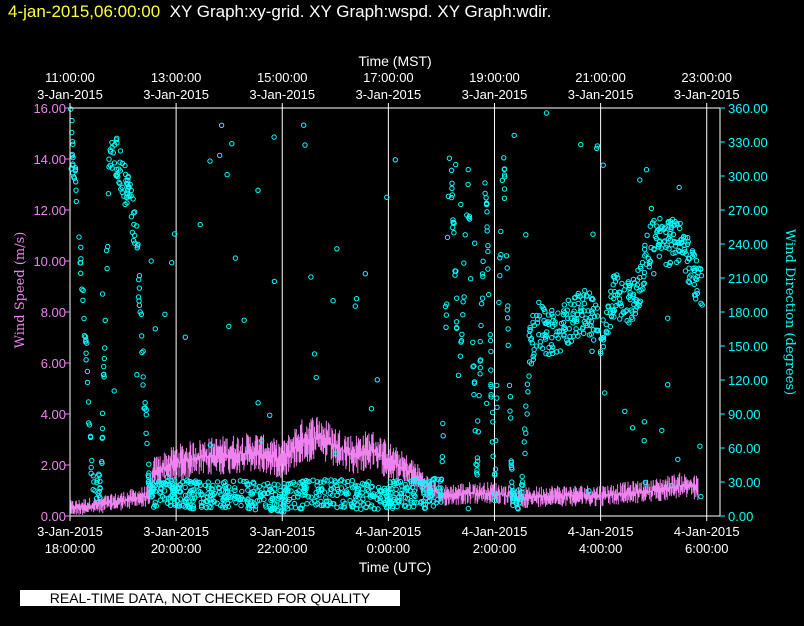  What do you see at coordinates (748, 142) in the screenshot?
I see `y-right-tick-label: 330.00` at bounding box center [748, 142].